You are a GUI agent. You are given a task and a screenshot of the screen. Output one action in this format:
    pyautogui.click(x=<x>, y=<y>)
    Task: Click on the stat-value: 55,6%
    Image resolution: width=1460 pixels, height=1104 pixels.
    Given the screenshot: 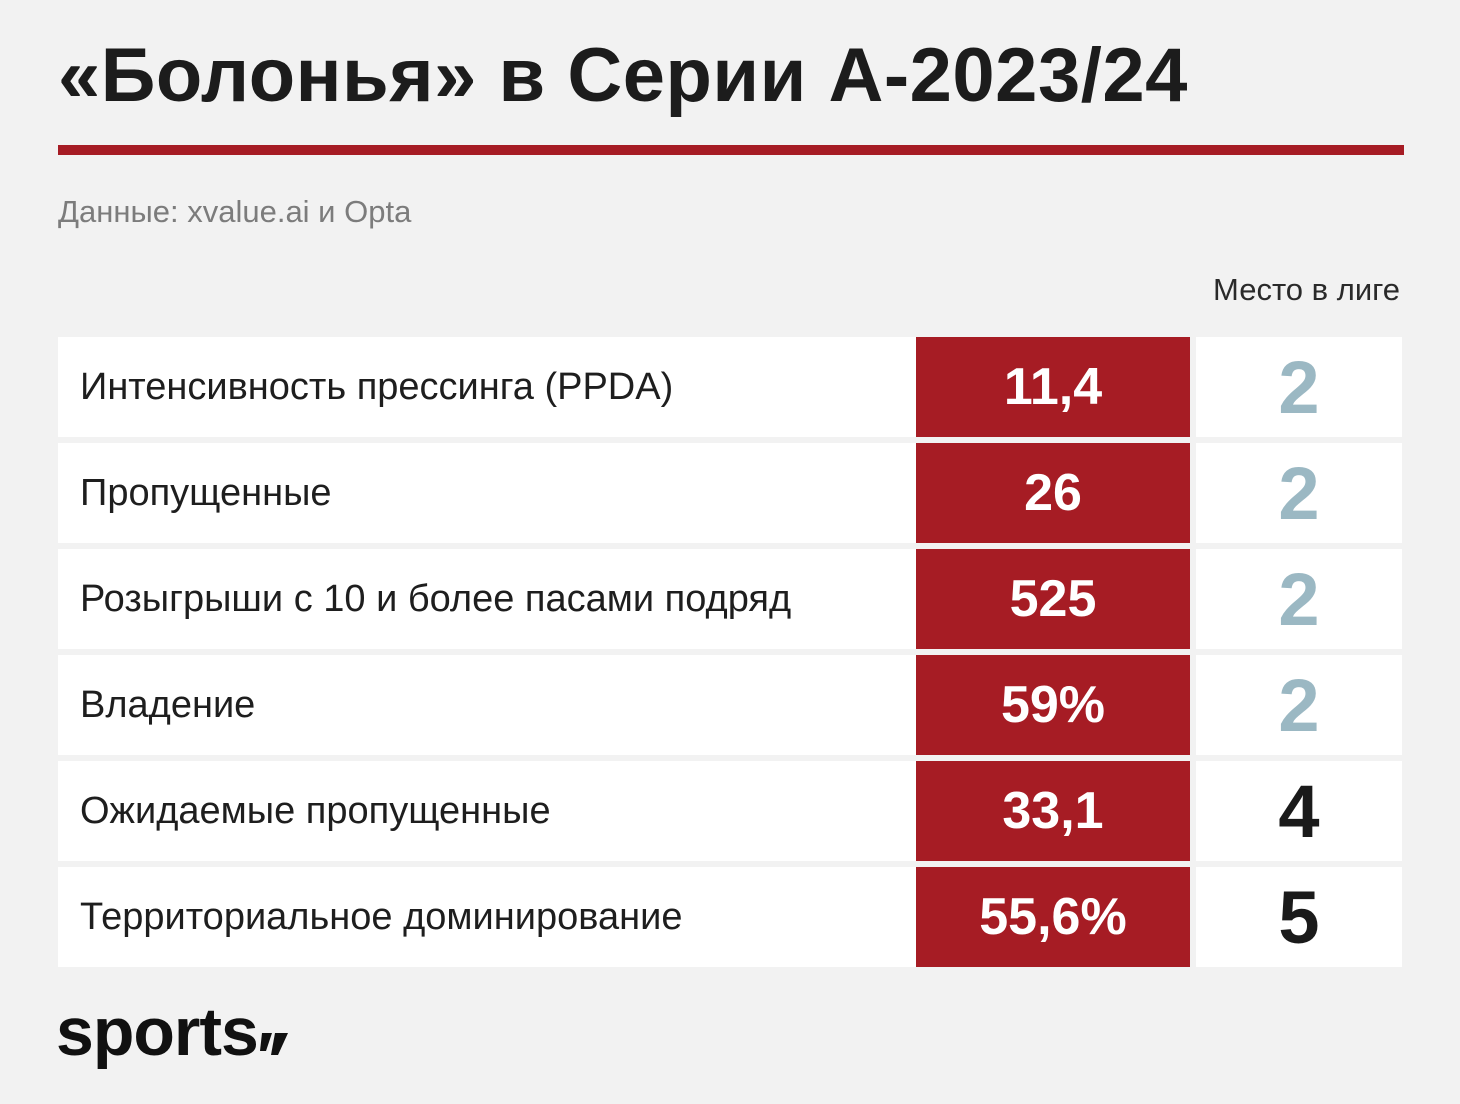 What is the action you would take?
    pyautogui.click(x=1053, y=917)
    